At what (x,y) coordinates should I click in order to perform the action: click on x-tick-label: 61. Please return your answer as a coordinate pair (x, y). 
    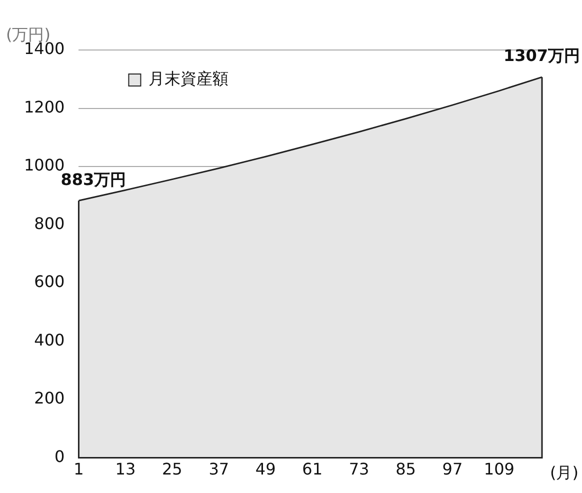
    Looking at the image, I should click on (312, 469).